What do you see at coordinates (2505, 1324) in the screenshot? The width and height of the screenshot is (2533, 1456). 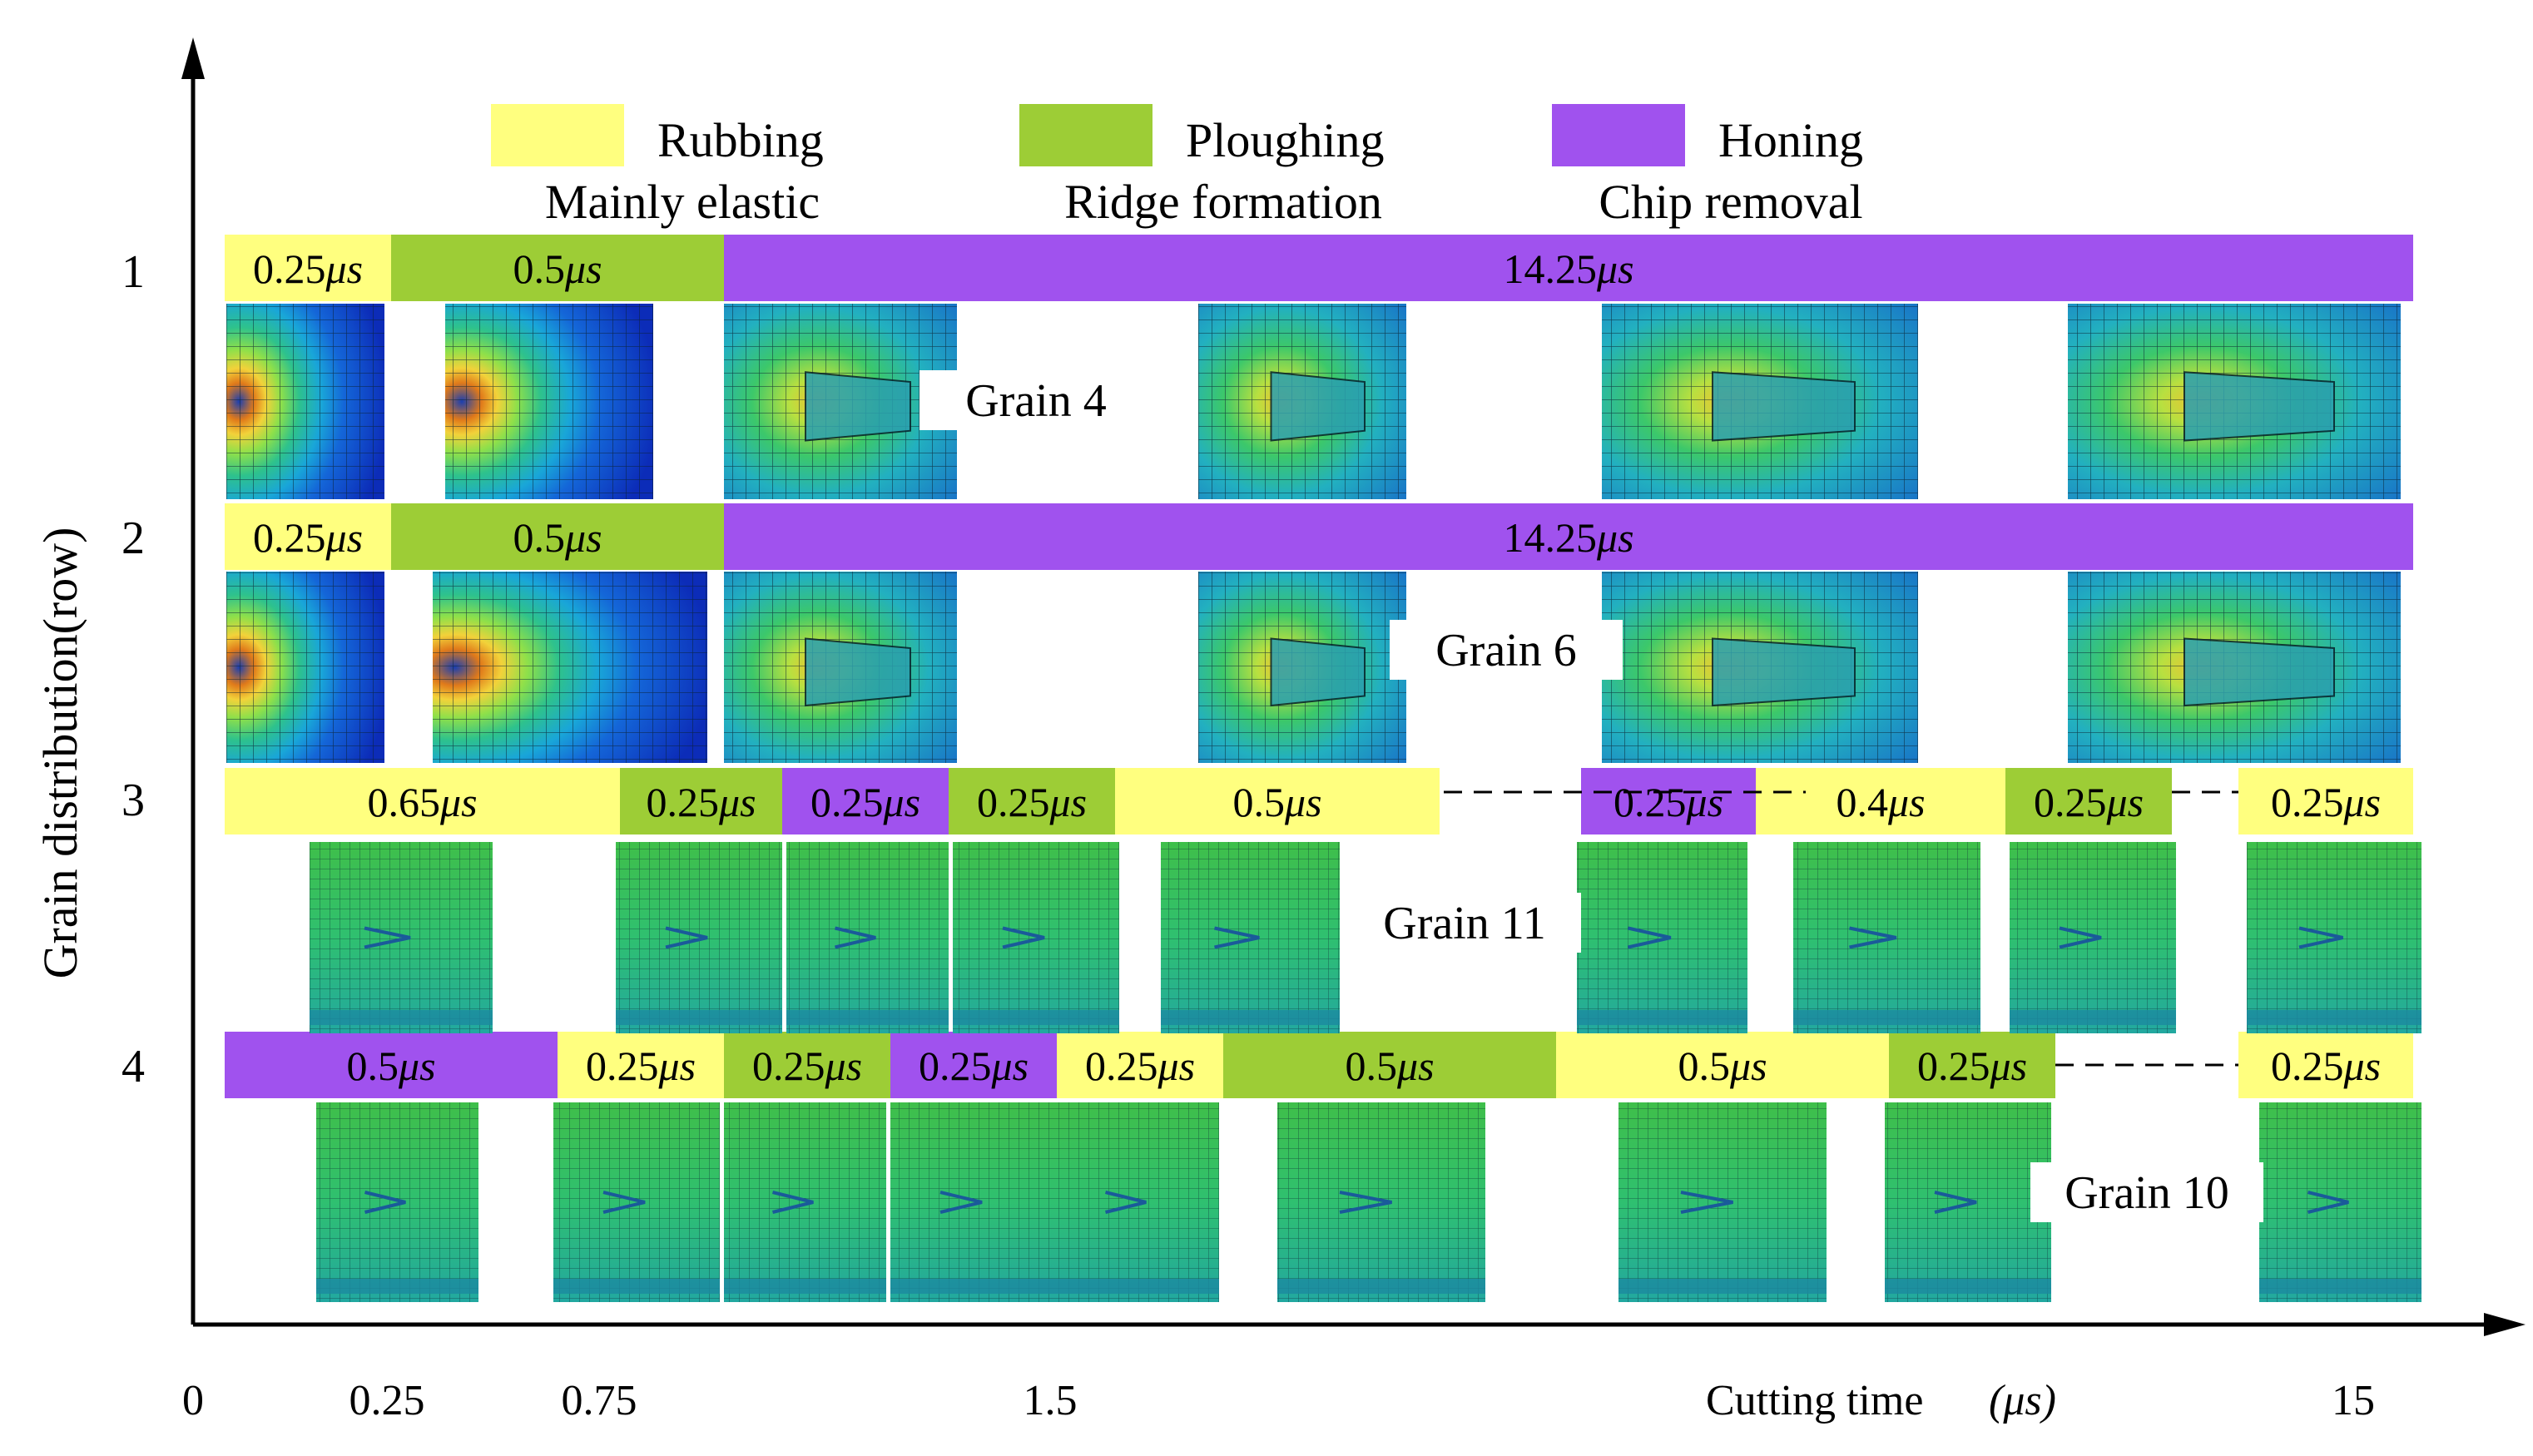 I see `x-axis-arrow-icon` at bounding box center [2505, 1324].